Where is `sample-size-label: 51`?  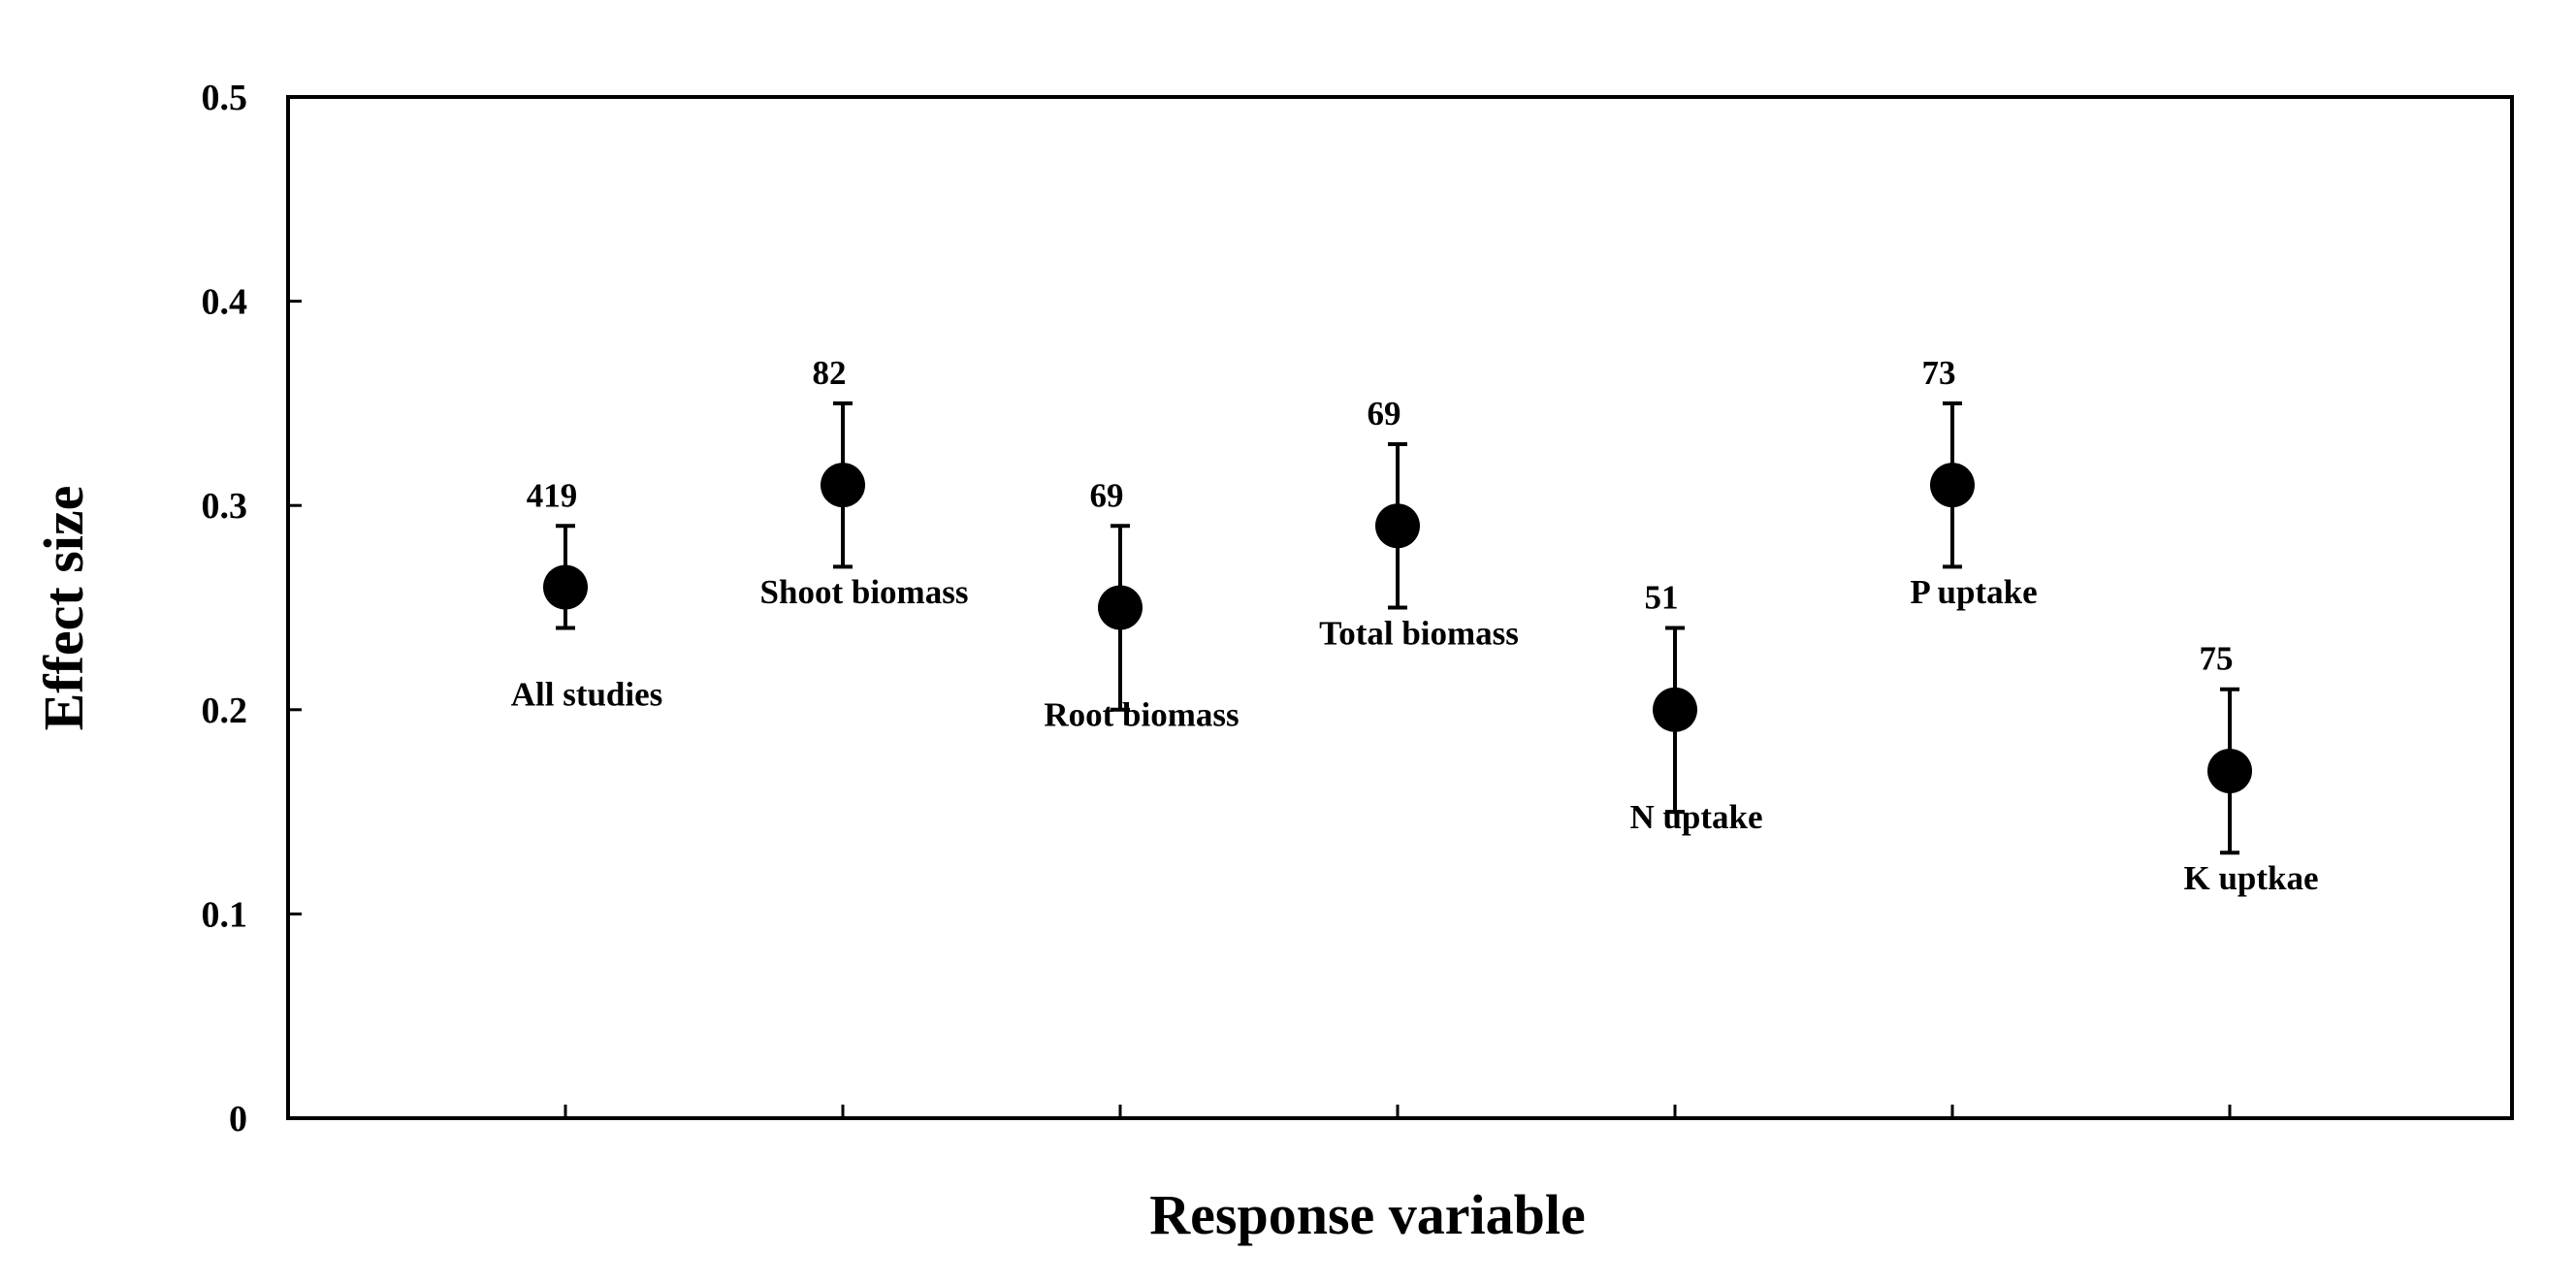 sample-size-label: 51 is located at coordinates (1662, 598).